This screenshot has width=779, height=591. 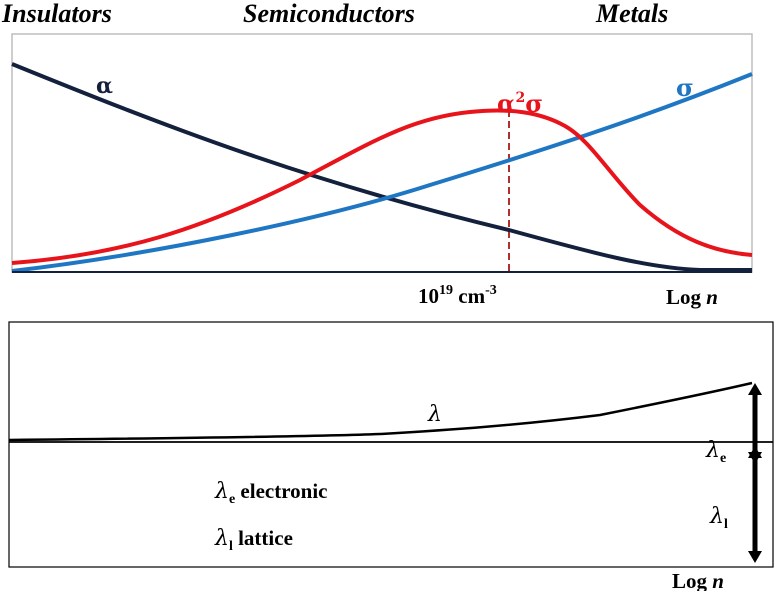 What do you see at coordinates (685, 87) in the screenshot?
I see `sigma-label: σ` at bounding box center [685, 87].